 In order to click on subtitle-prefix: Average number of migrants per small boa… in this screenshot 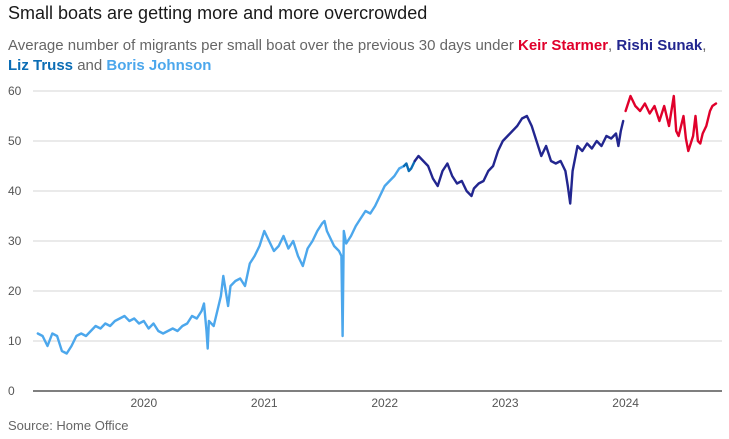, I will do `click(263, 45)`.